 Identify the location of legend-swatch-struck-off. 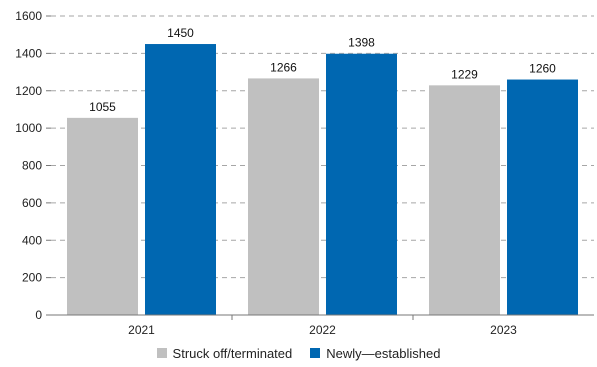
(161, 353).